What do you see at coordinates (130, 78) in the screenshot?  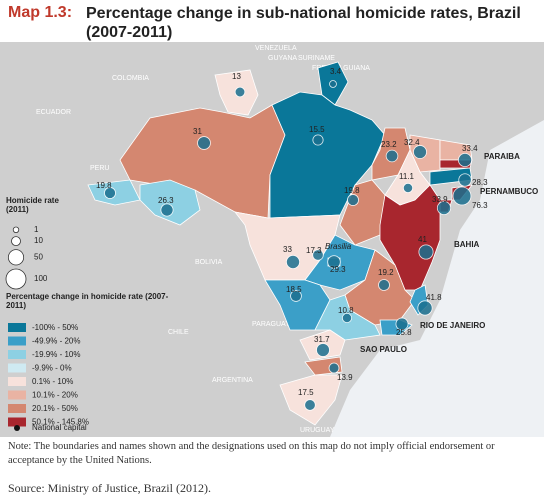 I see `country-label: COLOMBIA` at bounding box center [130, 78].